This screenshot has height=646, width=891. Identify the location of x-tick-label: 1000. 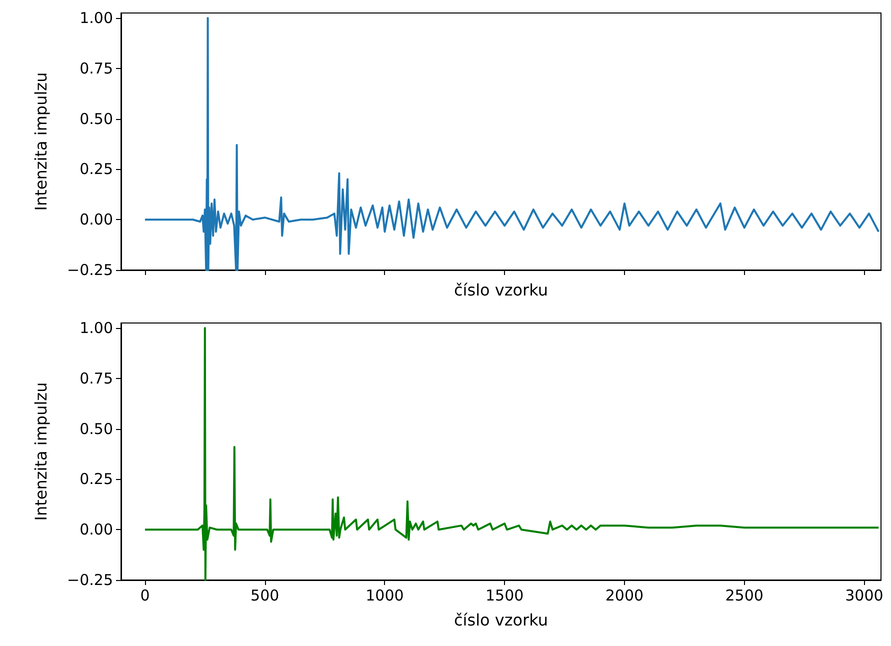
(385, 595).